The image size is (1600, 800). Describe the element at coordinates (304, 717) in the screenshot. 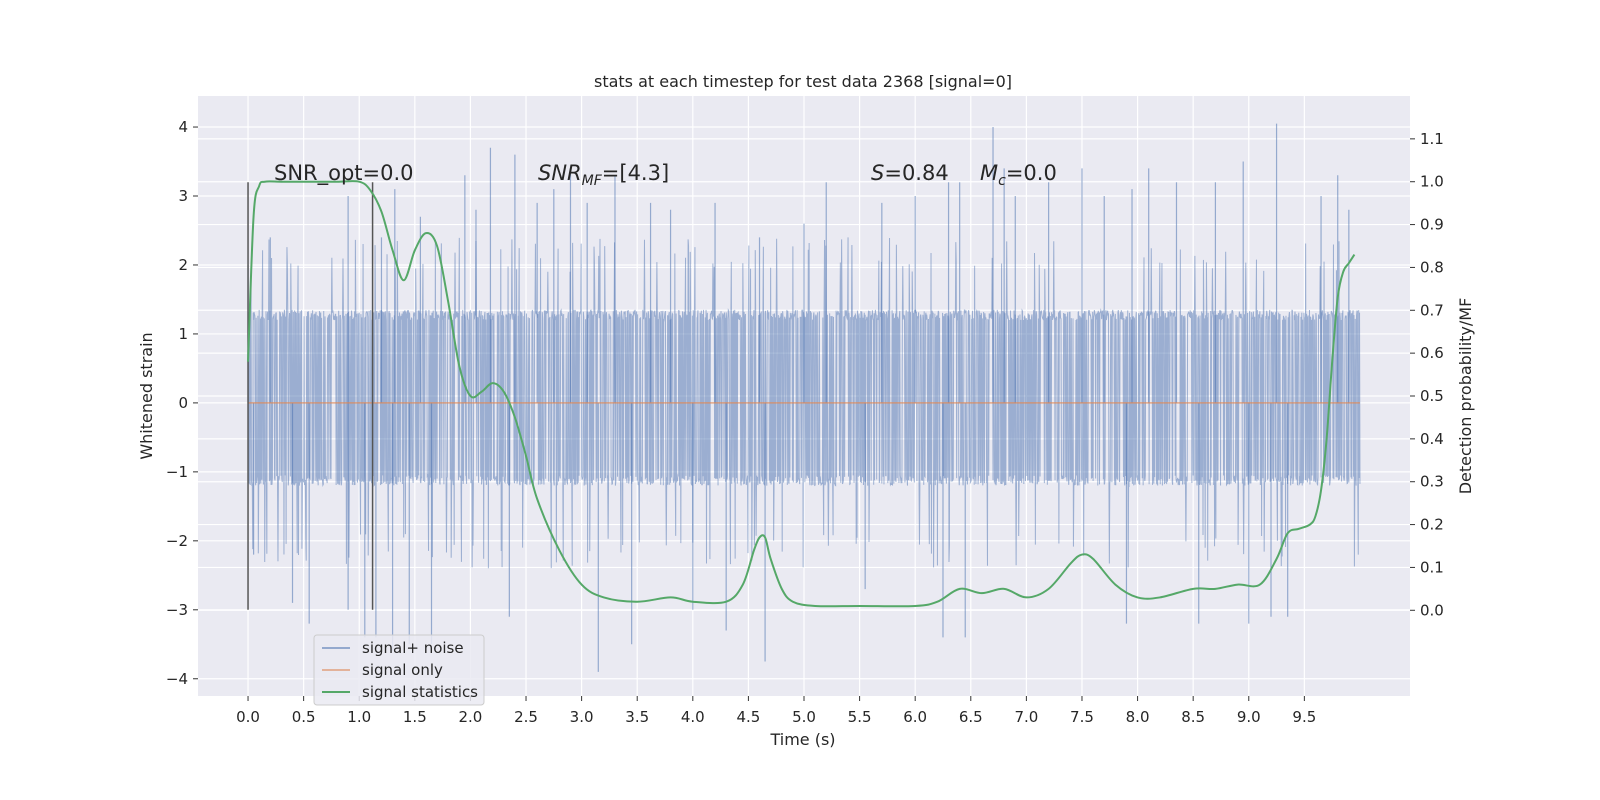

I see `x-tick-label: 0.5` at that location.